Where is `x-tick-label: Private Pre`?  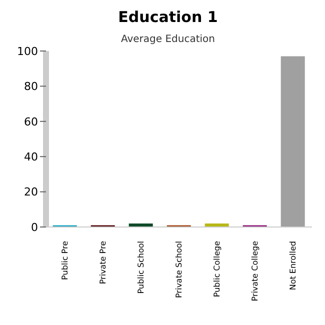 x-tick-label: Private Pre is located at coordinates (103, 262).